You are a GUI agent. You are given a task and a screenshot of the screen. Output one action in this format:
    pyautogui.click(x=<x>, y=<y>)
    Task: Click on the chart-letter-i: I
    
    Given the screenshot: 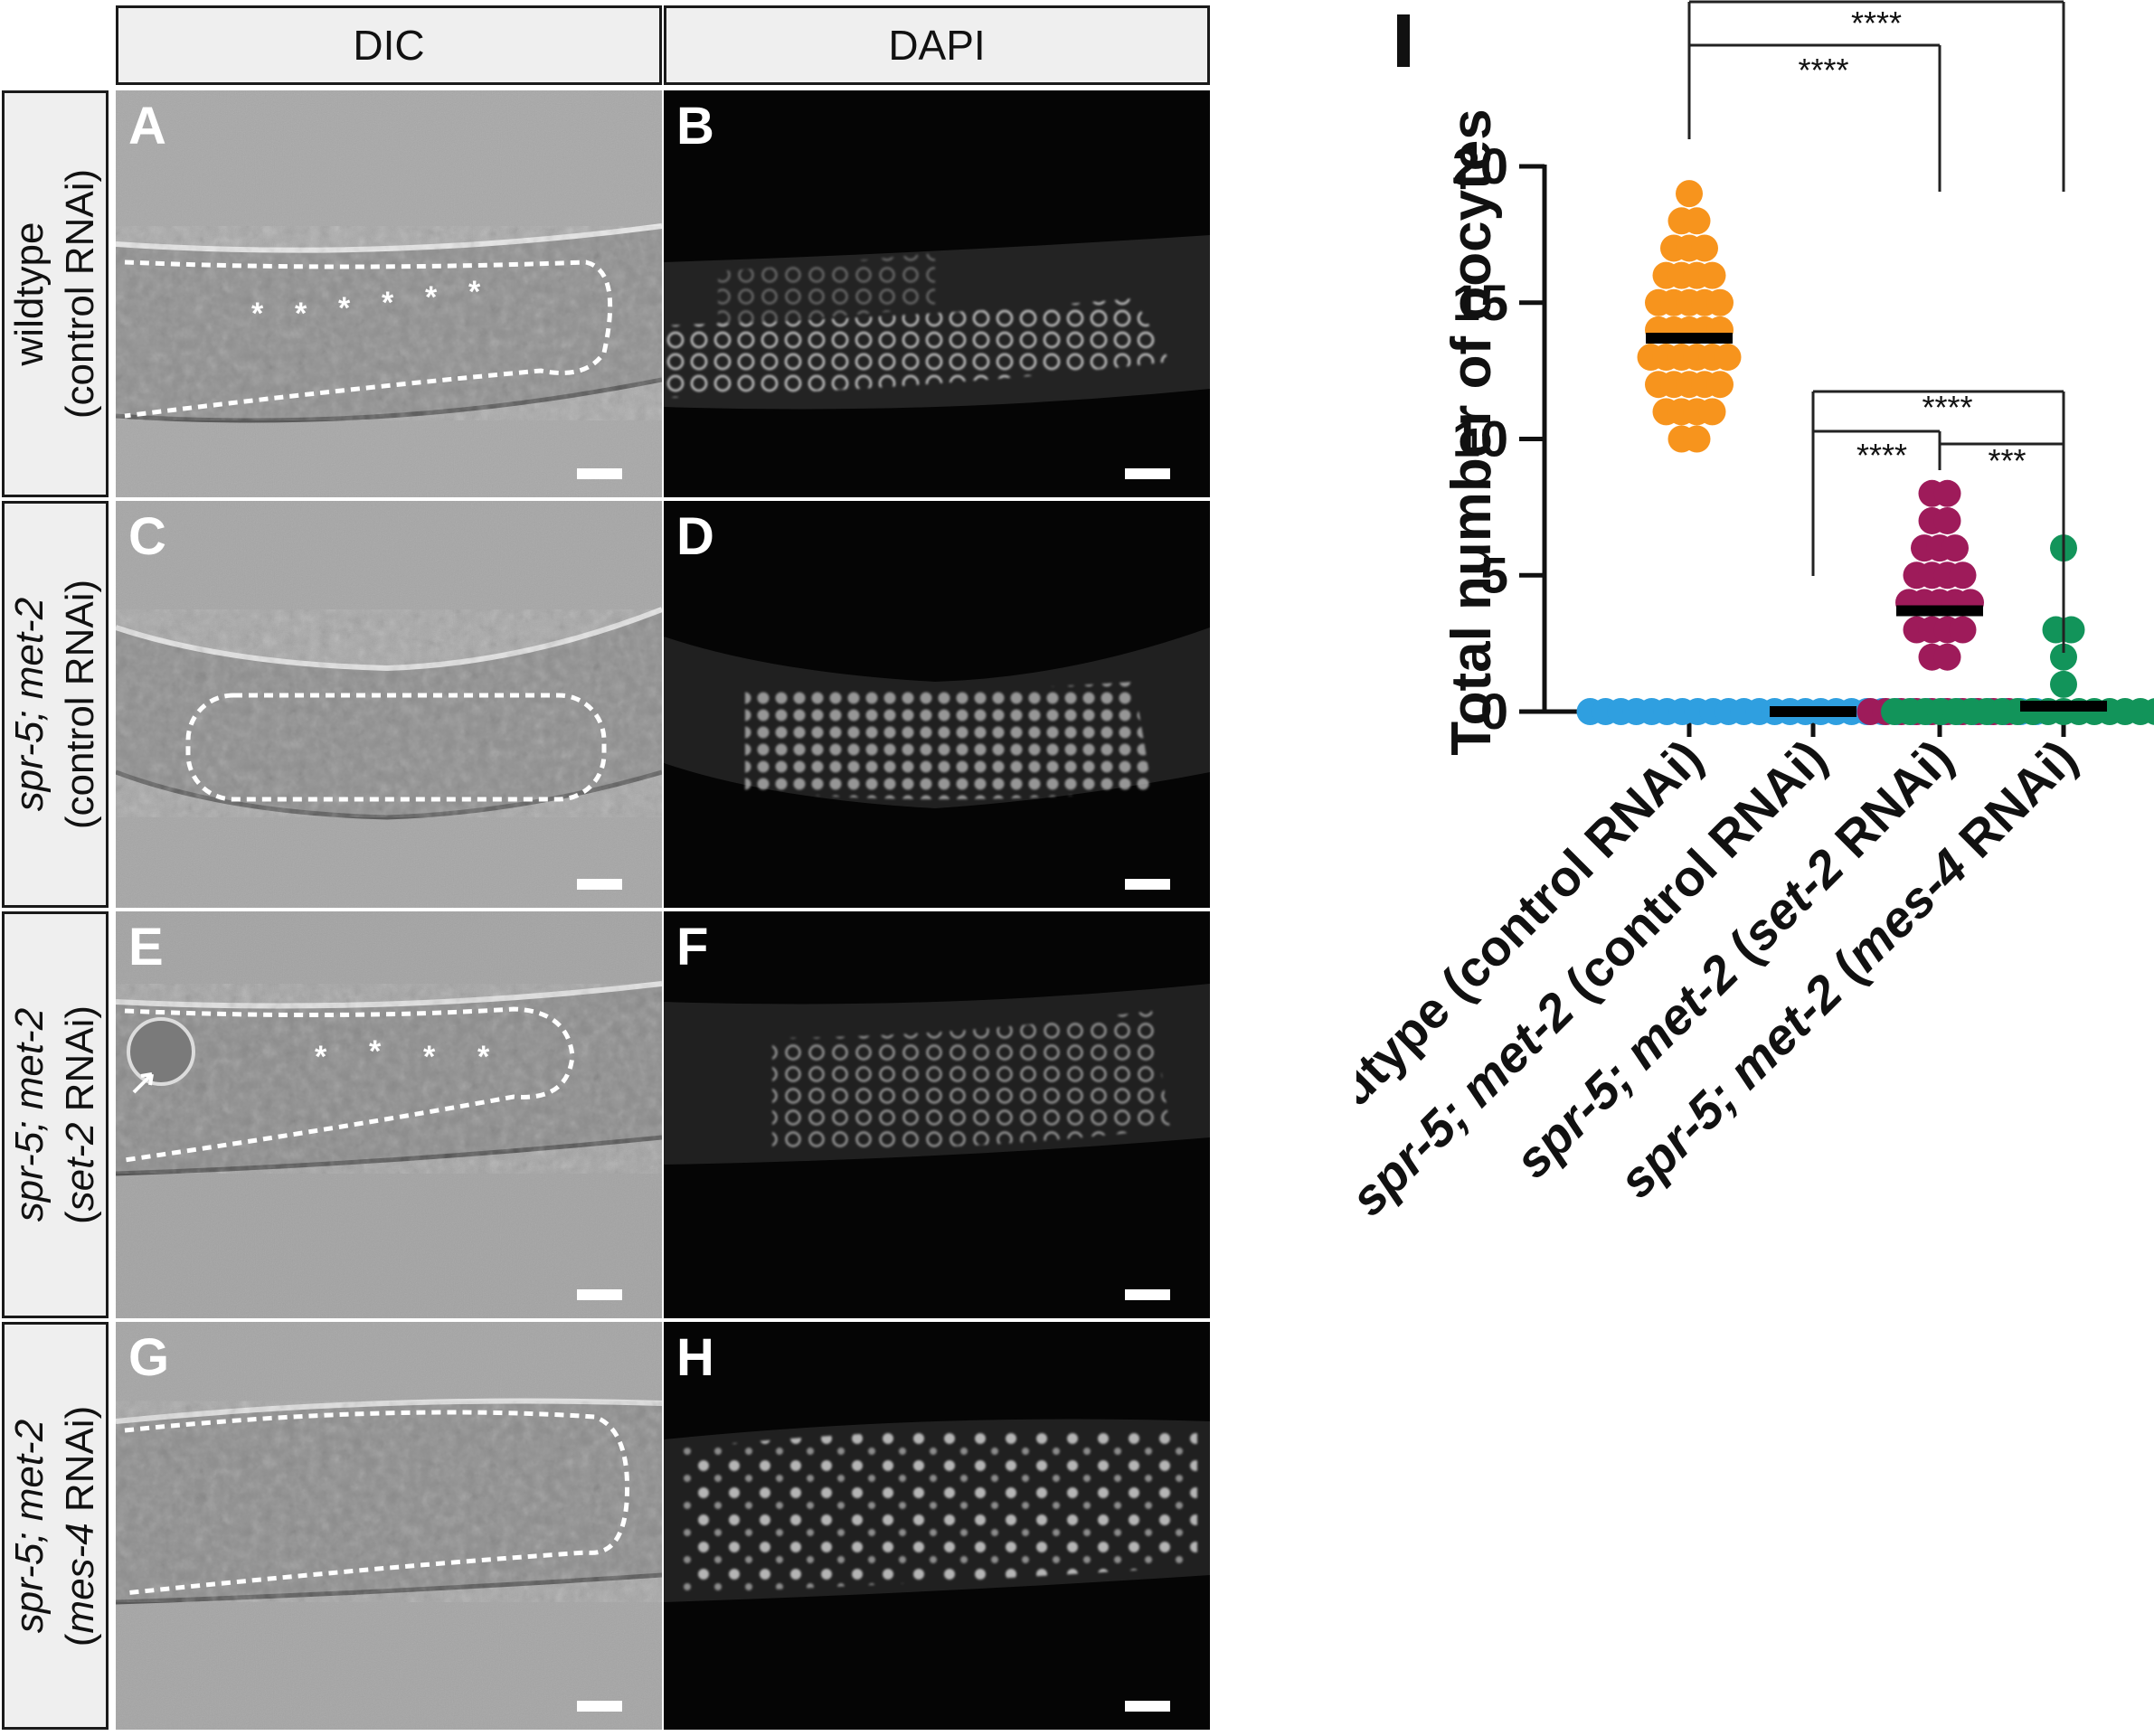 What is the action you would take?
    pyautogui.click(x=1403, y=41)
    